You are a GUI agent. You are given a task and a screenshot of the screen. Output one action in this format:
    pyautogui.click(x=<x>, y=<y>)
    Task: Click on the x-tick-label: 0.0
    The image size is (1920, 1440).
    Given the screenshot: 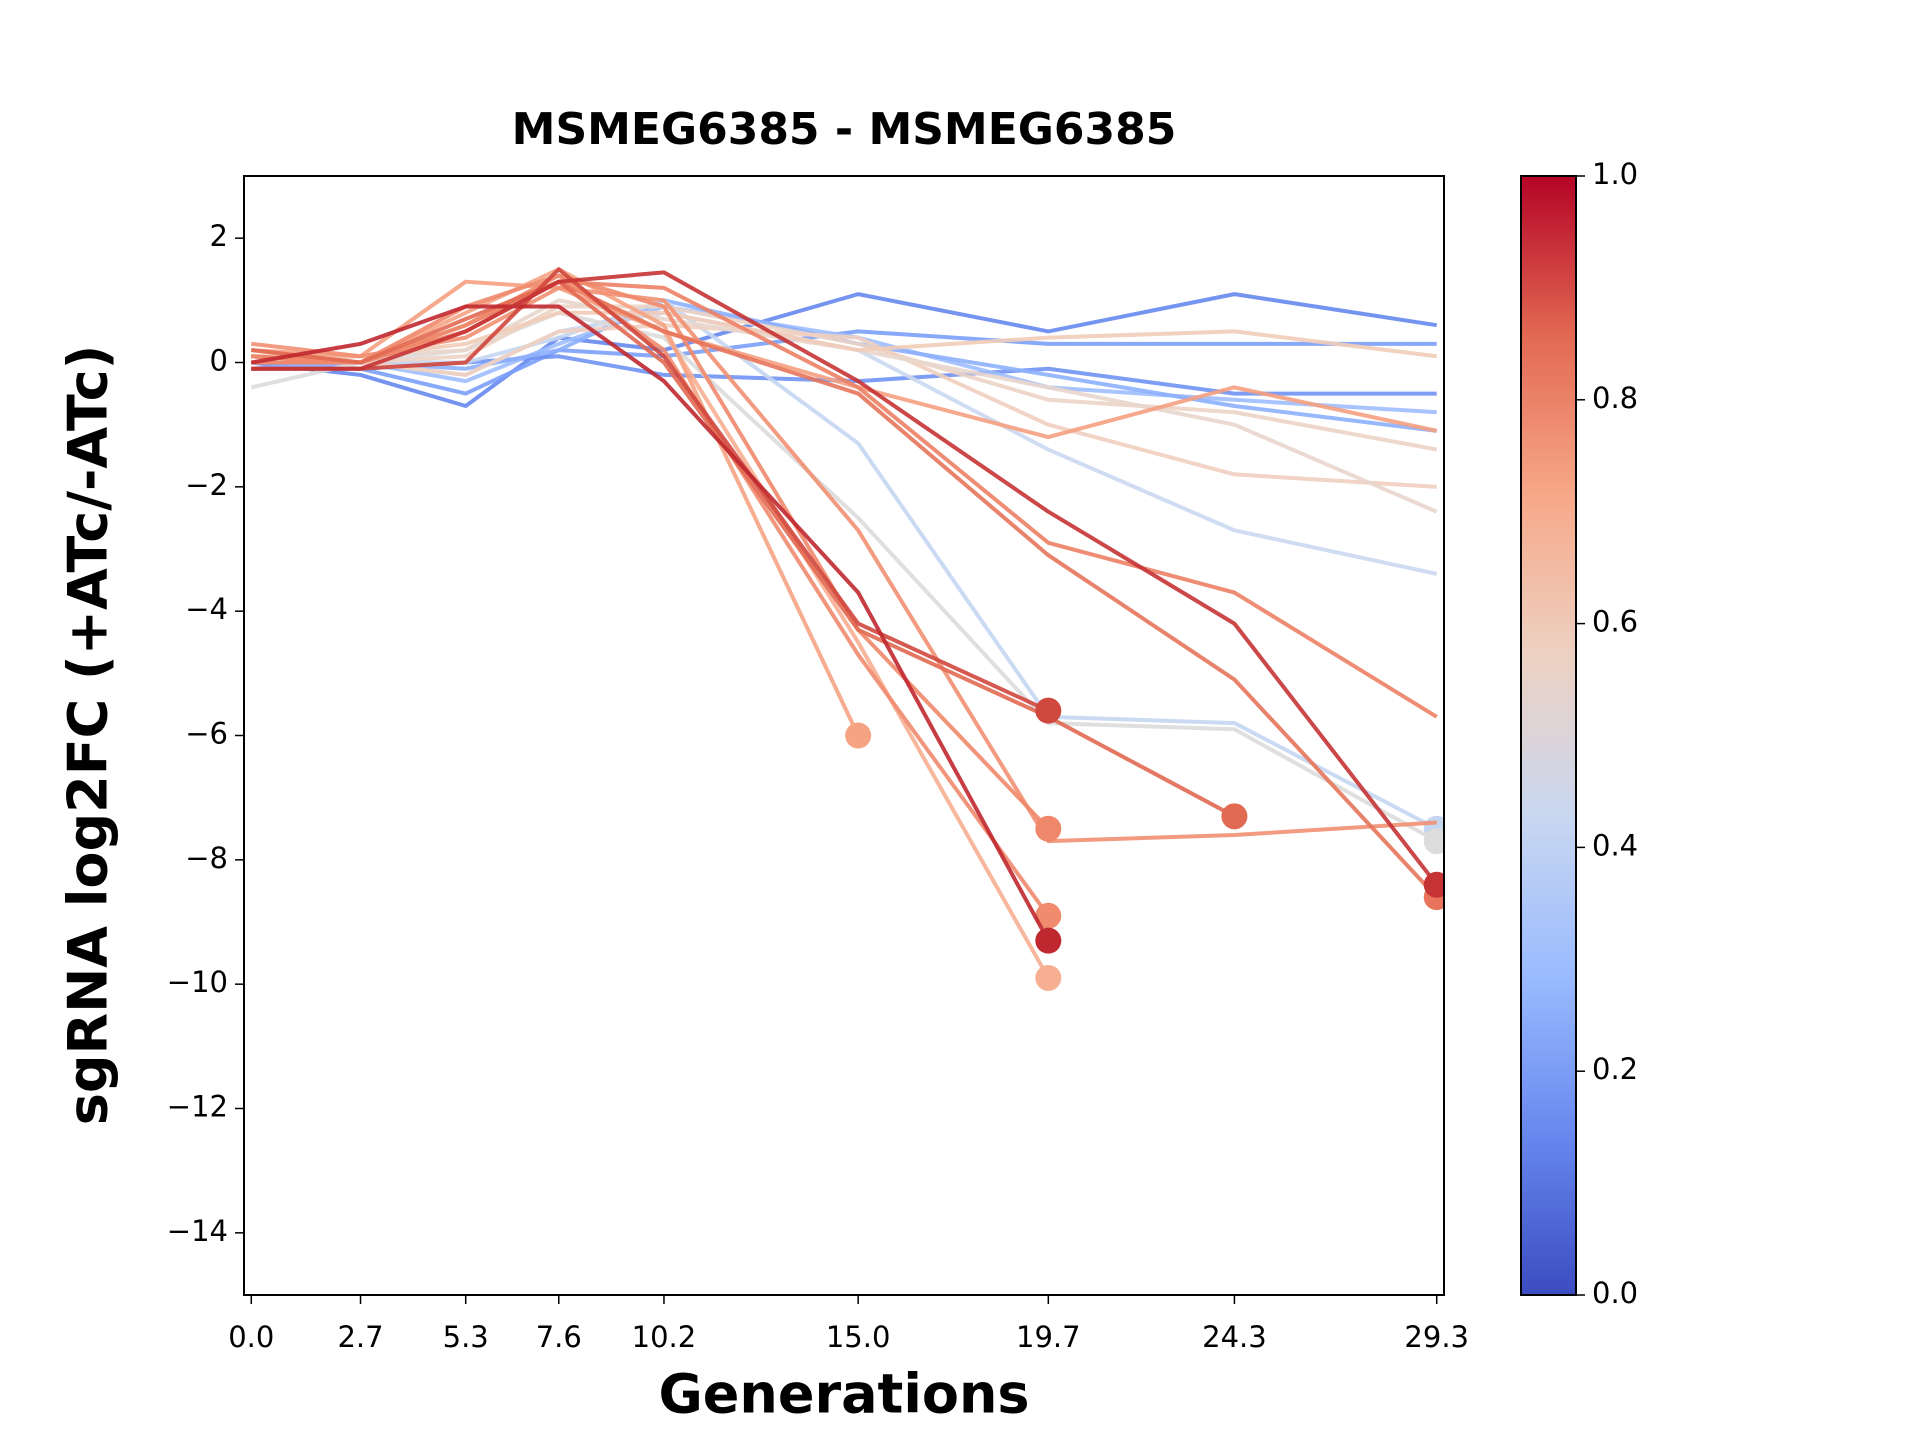 What is the action you would take?
    pyautogui.click(x=251, y=1337)
    